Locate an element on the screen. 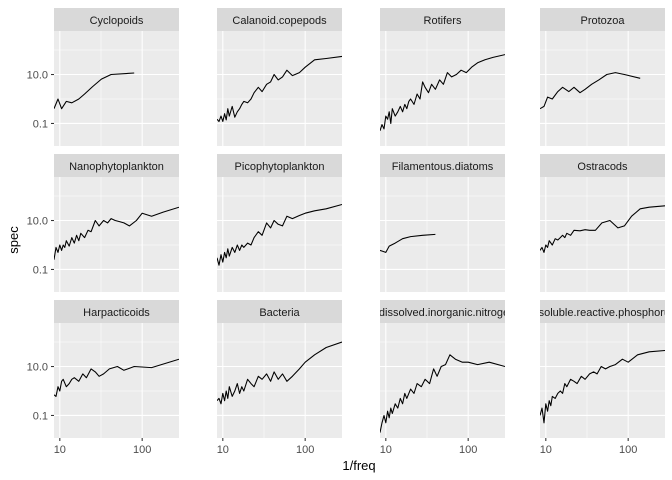  y-axis-title: spec is located at coordinates (13, 240).